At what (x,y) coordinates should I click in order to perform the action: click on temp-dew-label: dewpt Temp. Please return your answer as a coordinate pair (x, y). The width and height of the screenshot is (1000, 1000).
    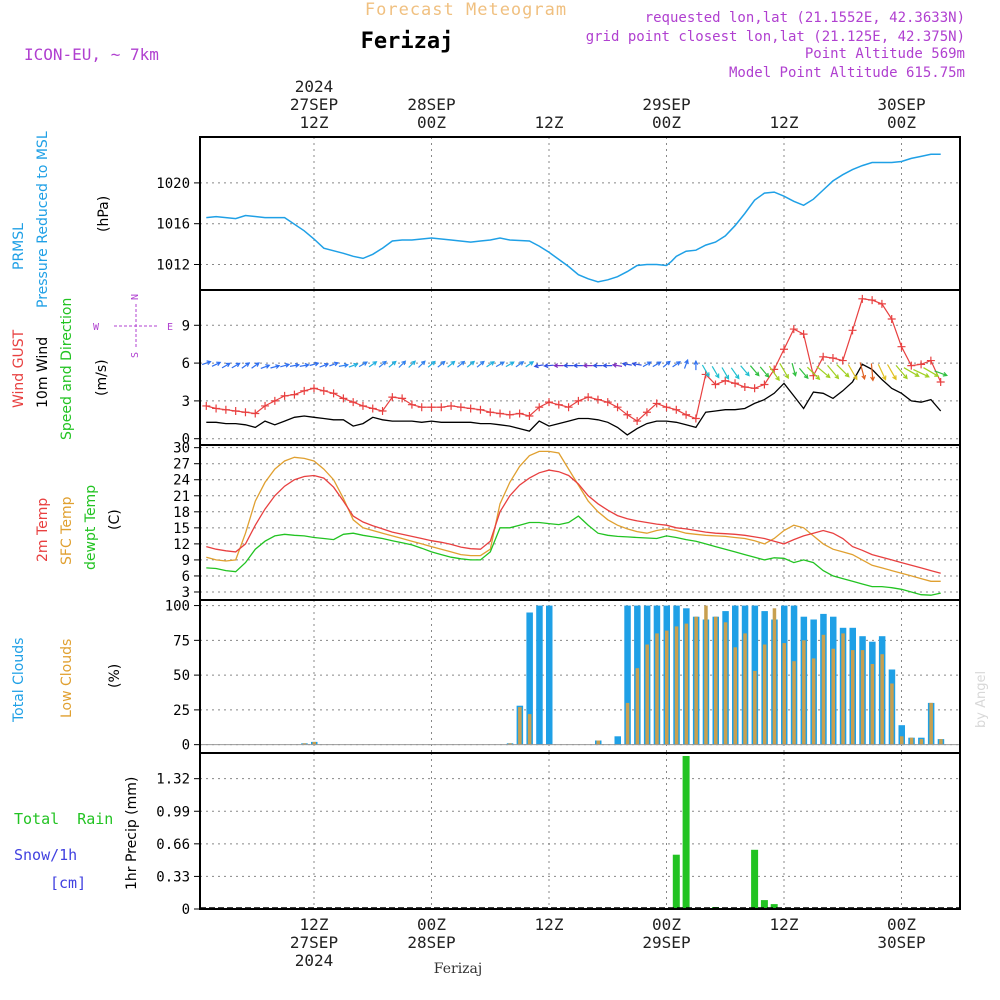
    Looking at the image, I should click on (91, 527).